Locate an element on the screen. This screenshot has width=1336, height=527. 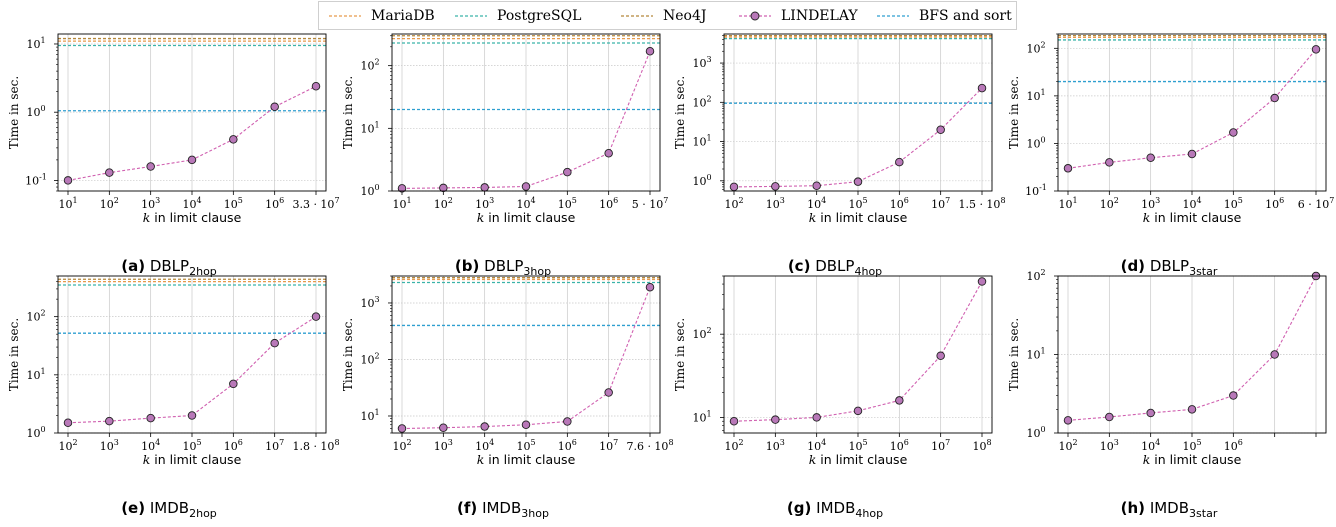
y-tick-label: 10⁻¹ is located at coordinates (36, 179).